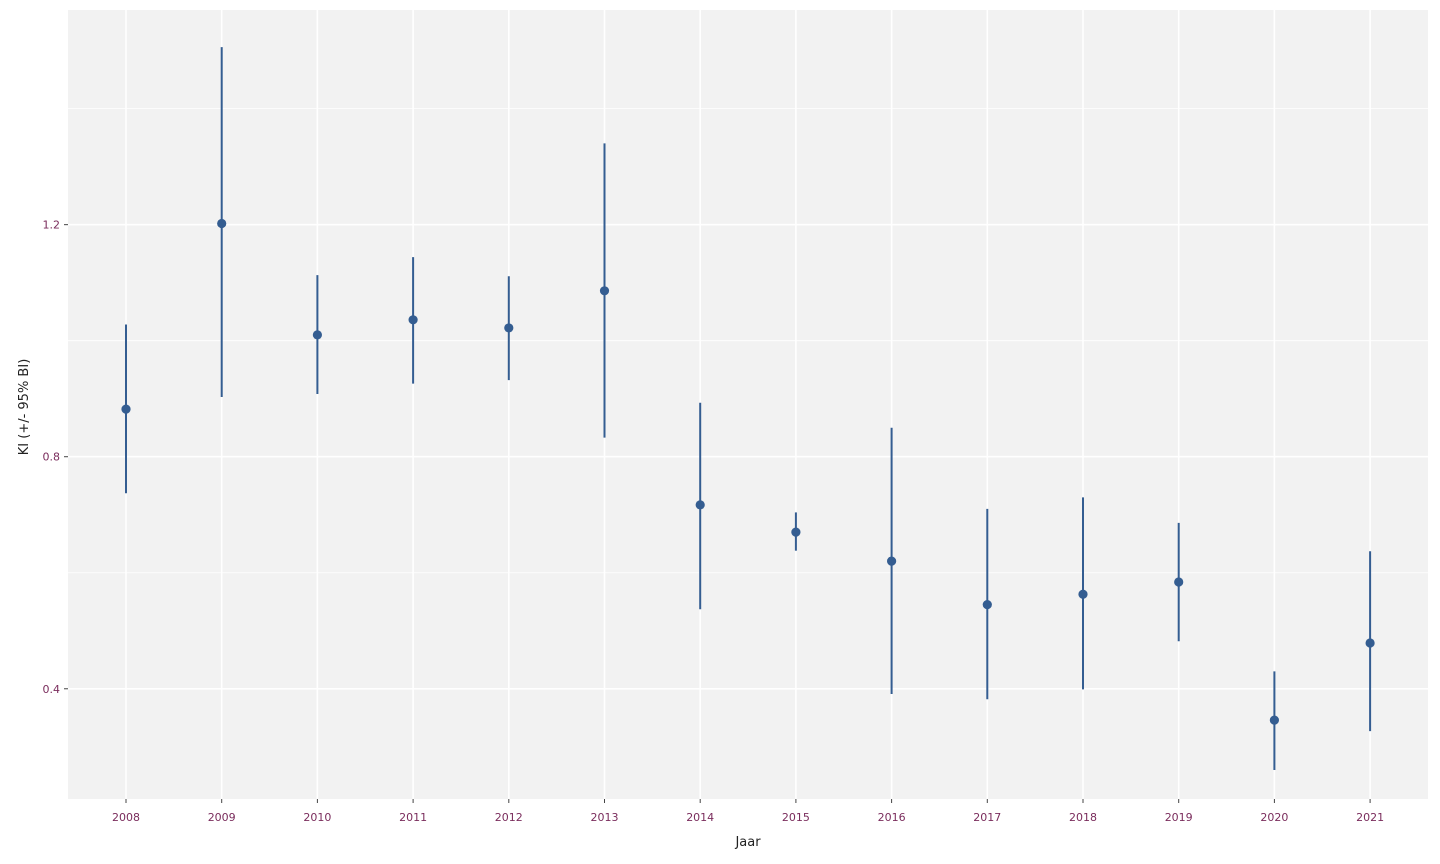 This screenshot has width=1440, height=864. I want to click on y-axis: 0.4 0.8 1.2, so click(55, 457).